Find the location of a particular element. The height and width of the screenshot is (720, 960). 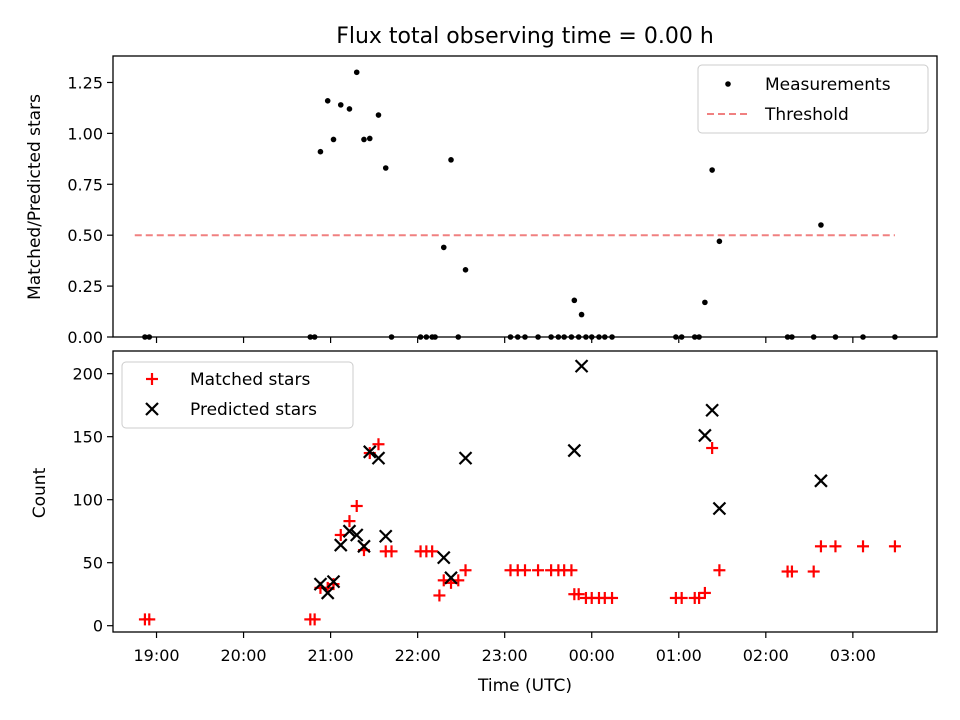

bottom-ylabel: Count is located at coordinates (40, 492).